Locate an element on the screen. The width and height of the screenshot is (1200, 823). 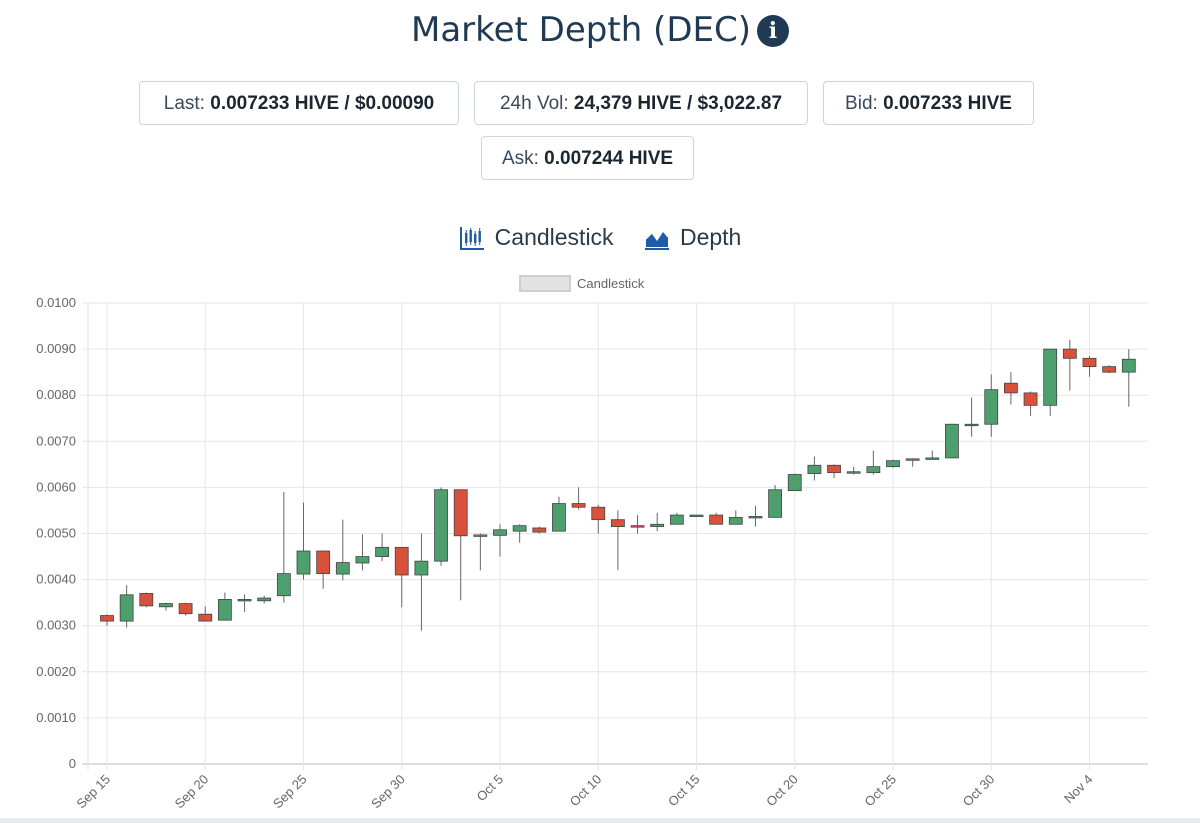
last-price-box: Last: 0.007233 HIVE / $0.00090 is located at coordinates (299, 103).